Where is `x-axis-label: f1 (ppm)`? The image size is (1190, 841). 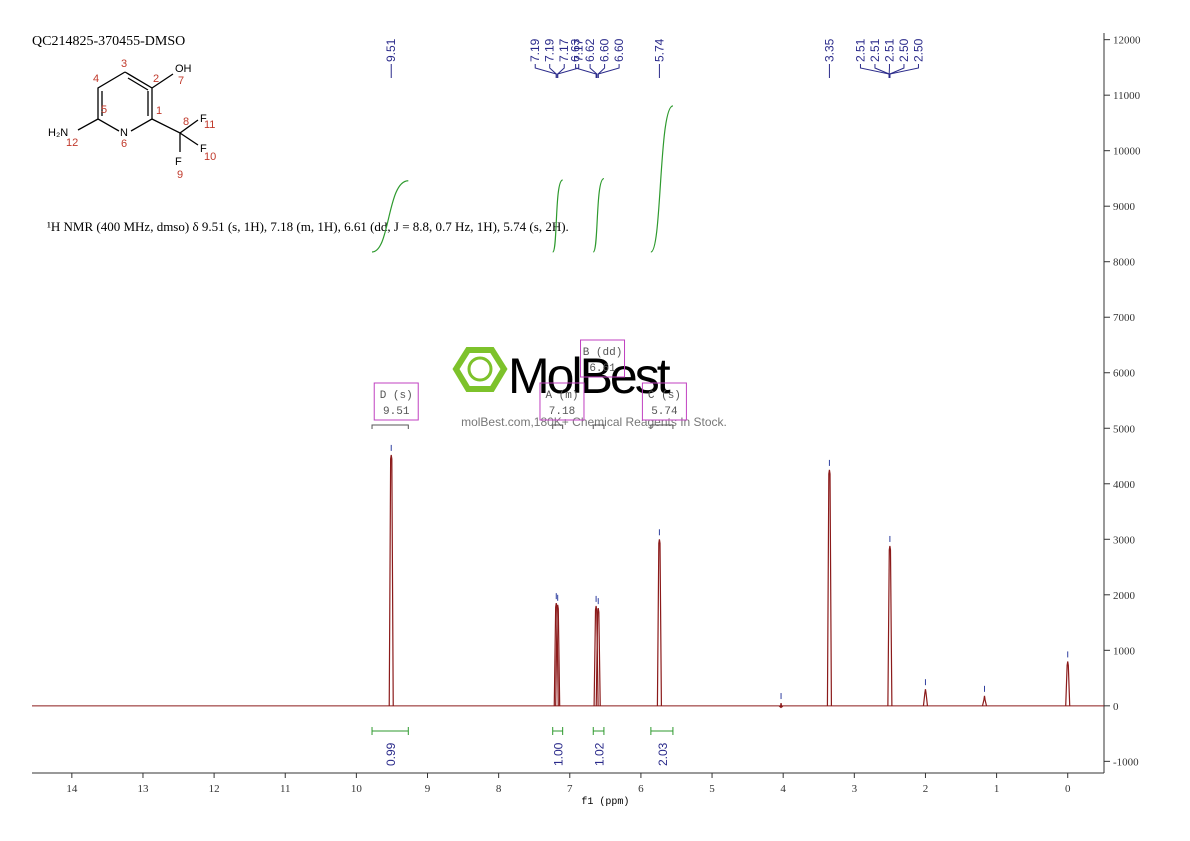 x-axis-label: f1 (ppm) is located at coordinates (605, 802).